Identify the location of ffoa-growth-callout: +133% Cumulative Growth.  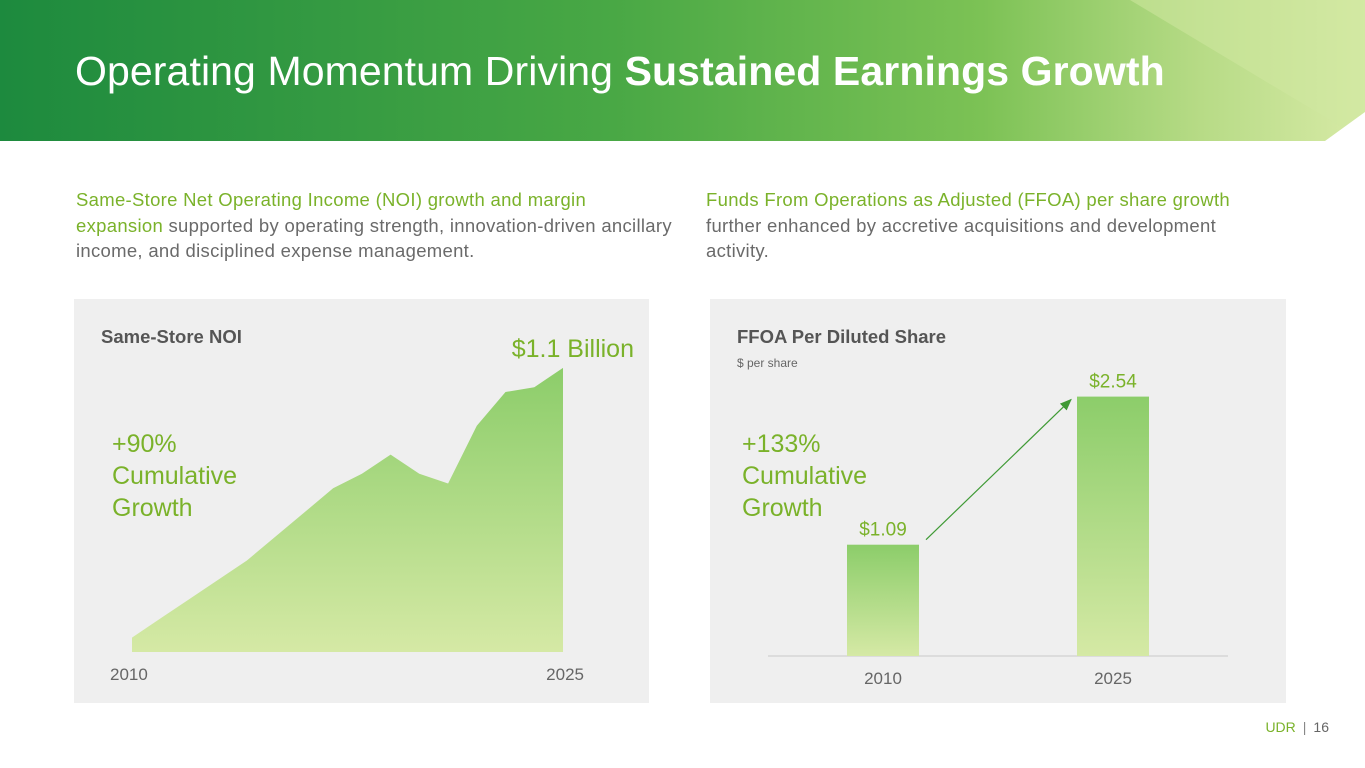
(804, 476).